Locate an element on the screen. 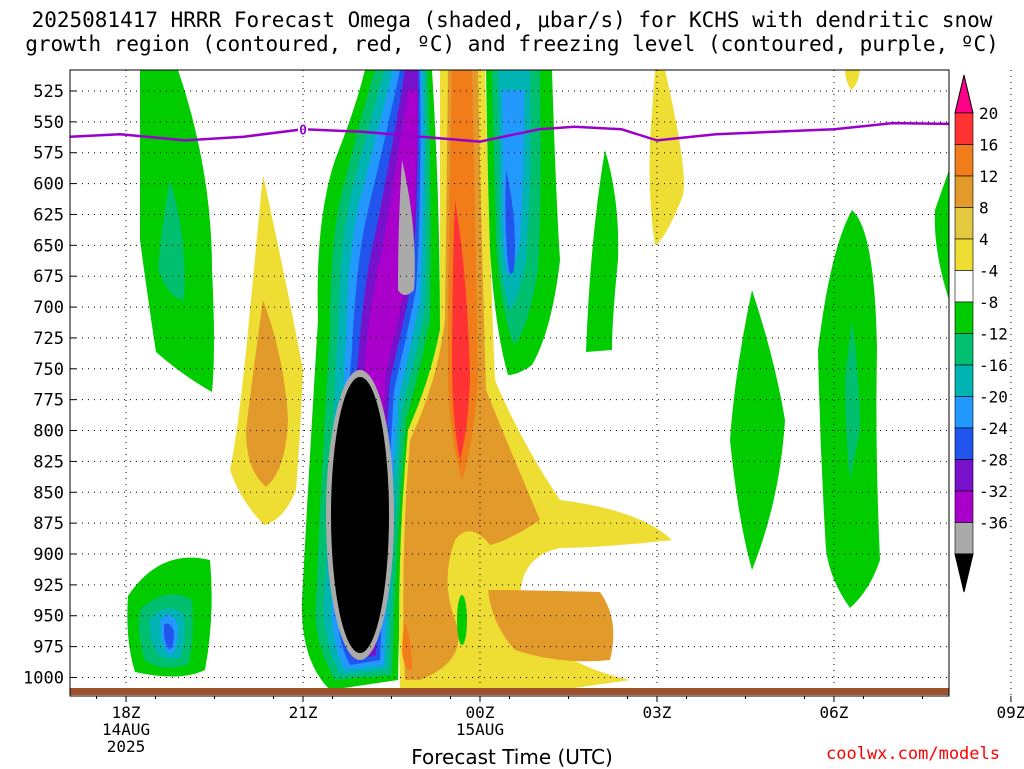  freezing-level-group is located at coordinates (509, 132).